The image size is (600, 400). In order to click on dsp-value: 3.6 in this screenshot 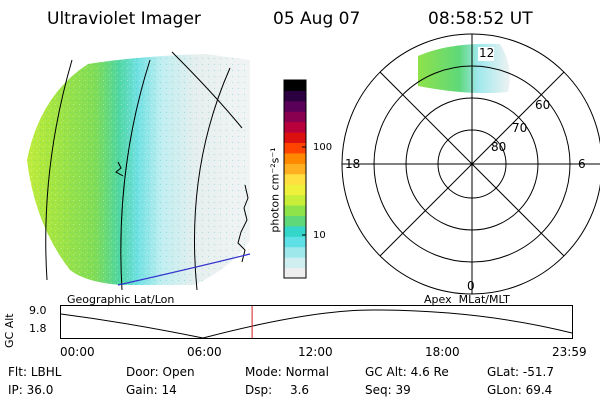, I will do `click(299, 390)`.